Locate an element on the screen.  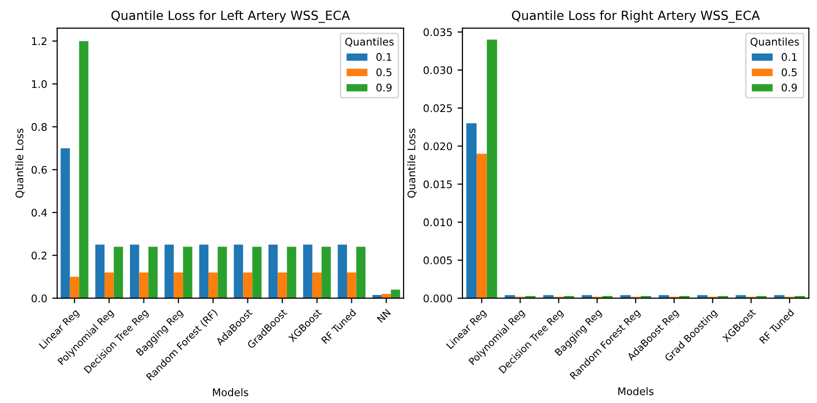
x-tick-label: NN is located at coordinates (383, 315).